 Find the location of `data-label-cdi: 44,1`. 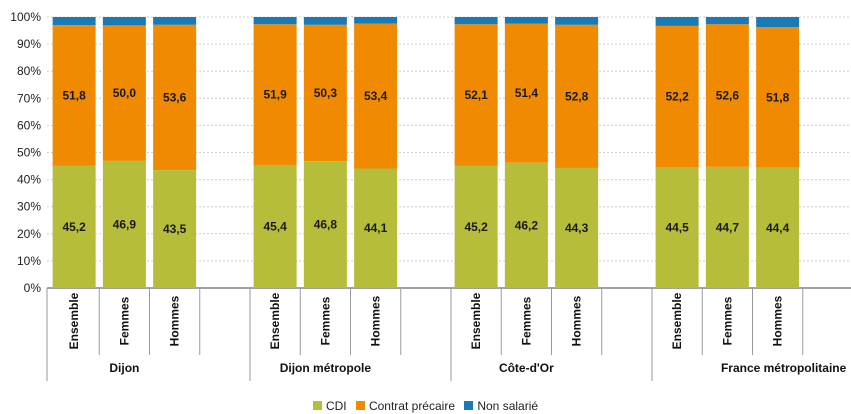

data-label-cdi: 44,1 is located at coordinates (376, 228).